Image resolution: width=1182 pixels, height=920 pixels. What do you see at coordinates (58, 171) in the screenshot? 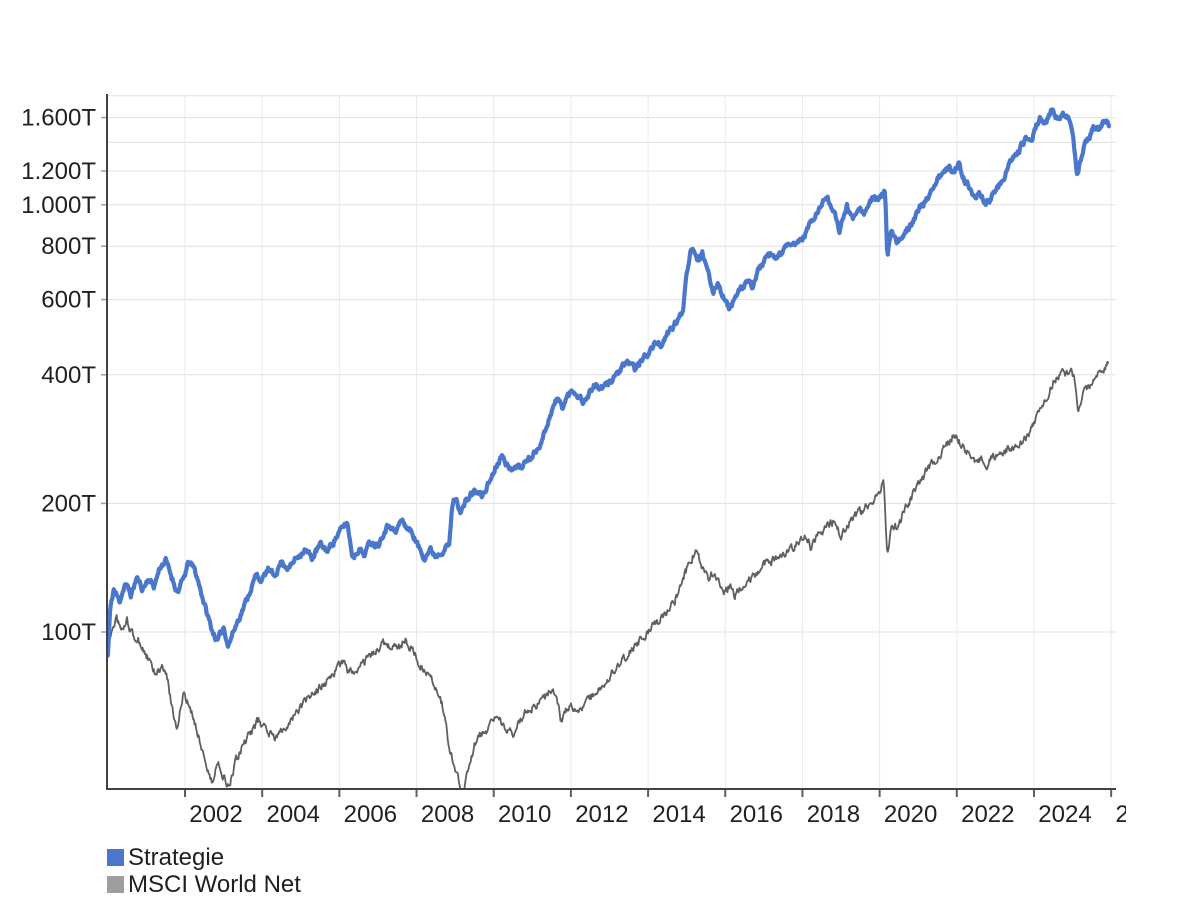
I see `y-axis-label: 1.200T` at bounding box center [58, 171].